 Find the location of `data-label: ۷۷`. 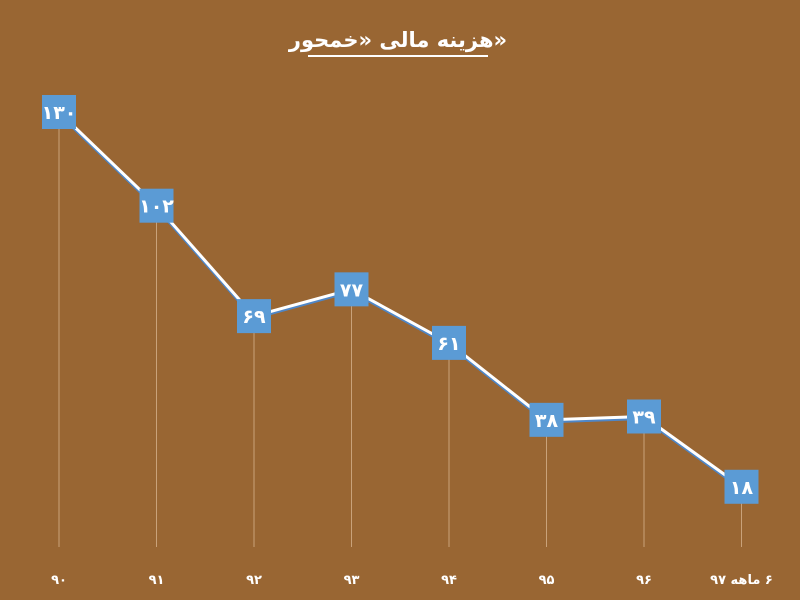

data-label: ۷۷ is located at coordinates (352, 290).